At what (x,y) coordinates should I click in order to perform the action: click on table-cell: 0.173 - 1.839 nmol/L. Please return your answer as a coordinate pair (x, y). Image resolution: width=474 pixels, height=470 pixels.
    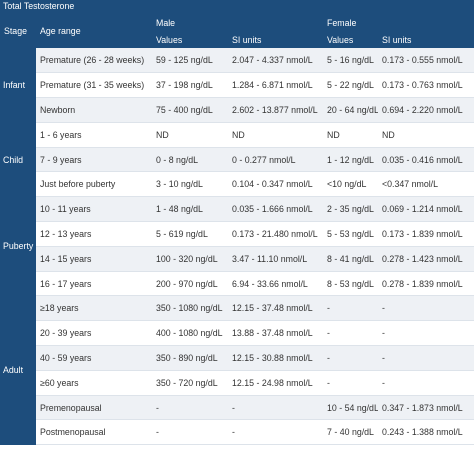
    Looking at the image, I should click on (426, 234).